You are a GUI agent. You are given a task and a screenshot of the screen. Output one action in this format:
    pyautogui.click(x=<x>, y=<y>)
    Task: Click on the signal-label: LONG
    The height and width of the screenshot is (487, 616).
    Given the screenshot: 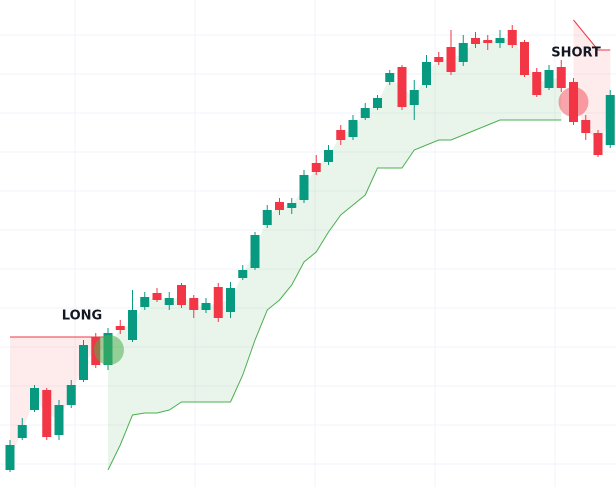 What is the action you would take?
    pyautogui.click(x=82, y=316)
    